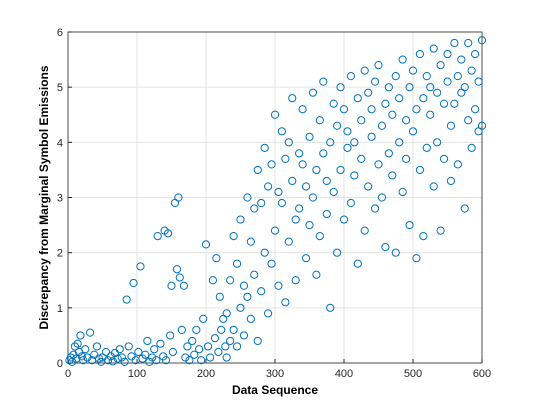 The height and width of the screenshot is (404, 533). I want to click on y-tick-label: 1, so click(60, 309).